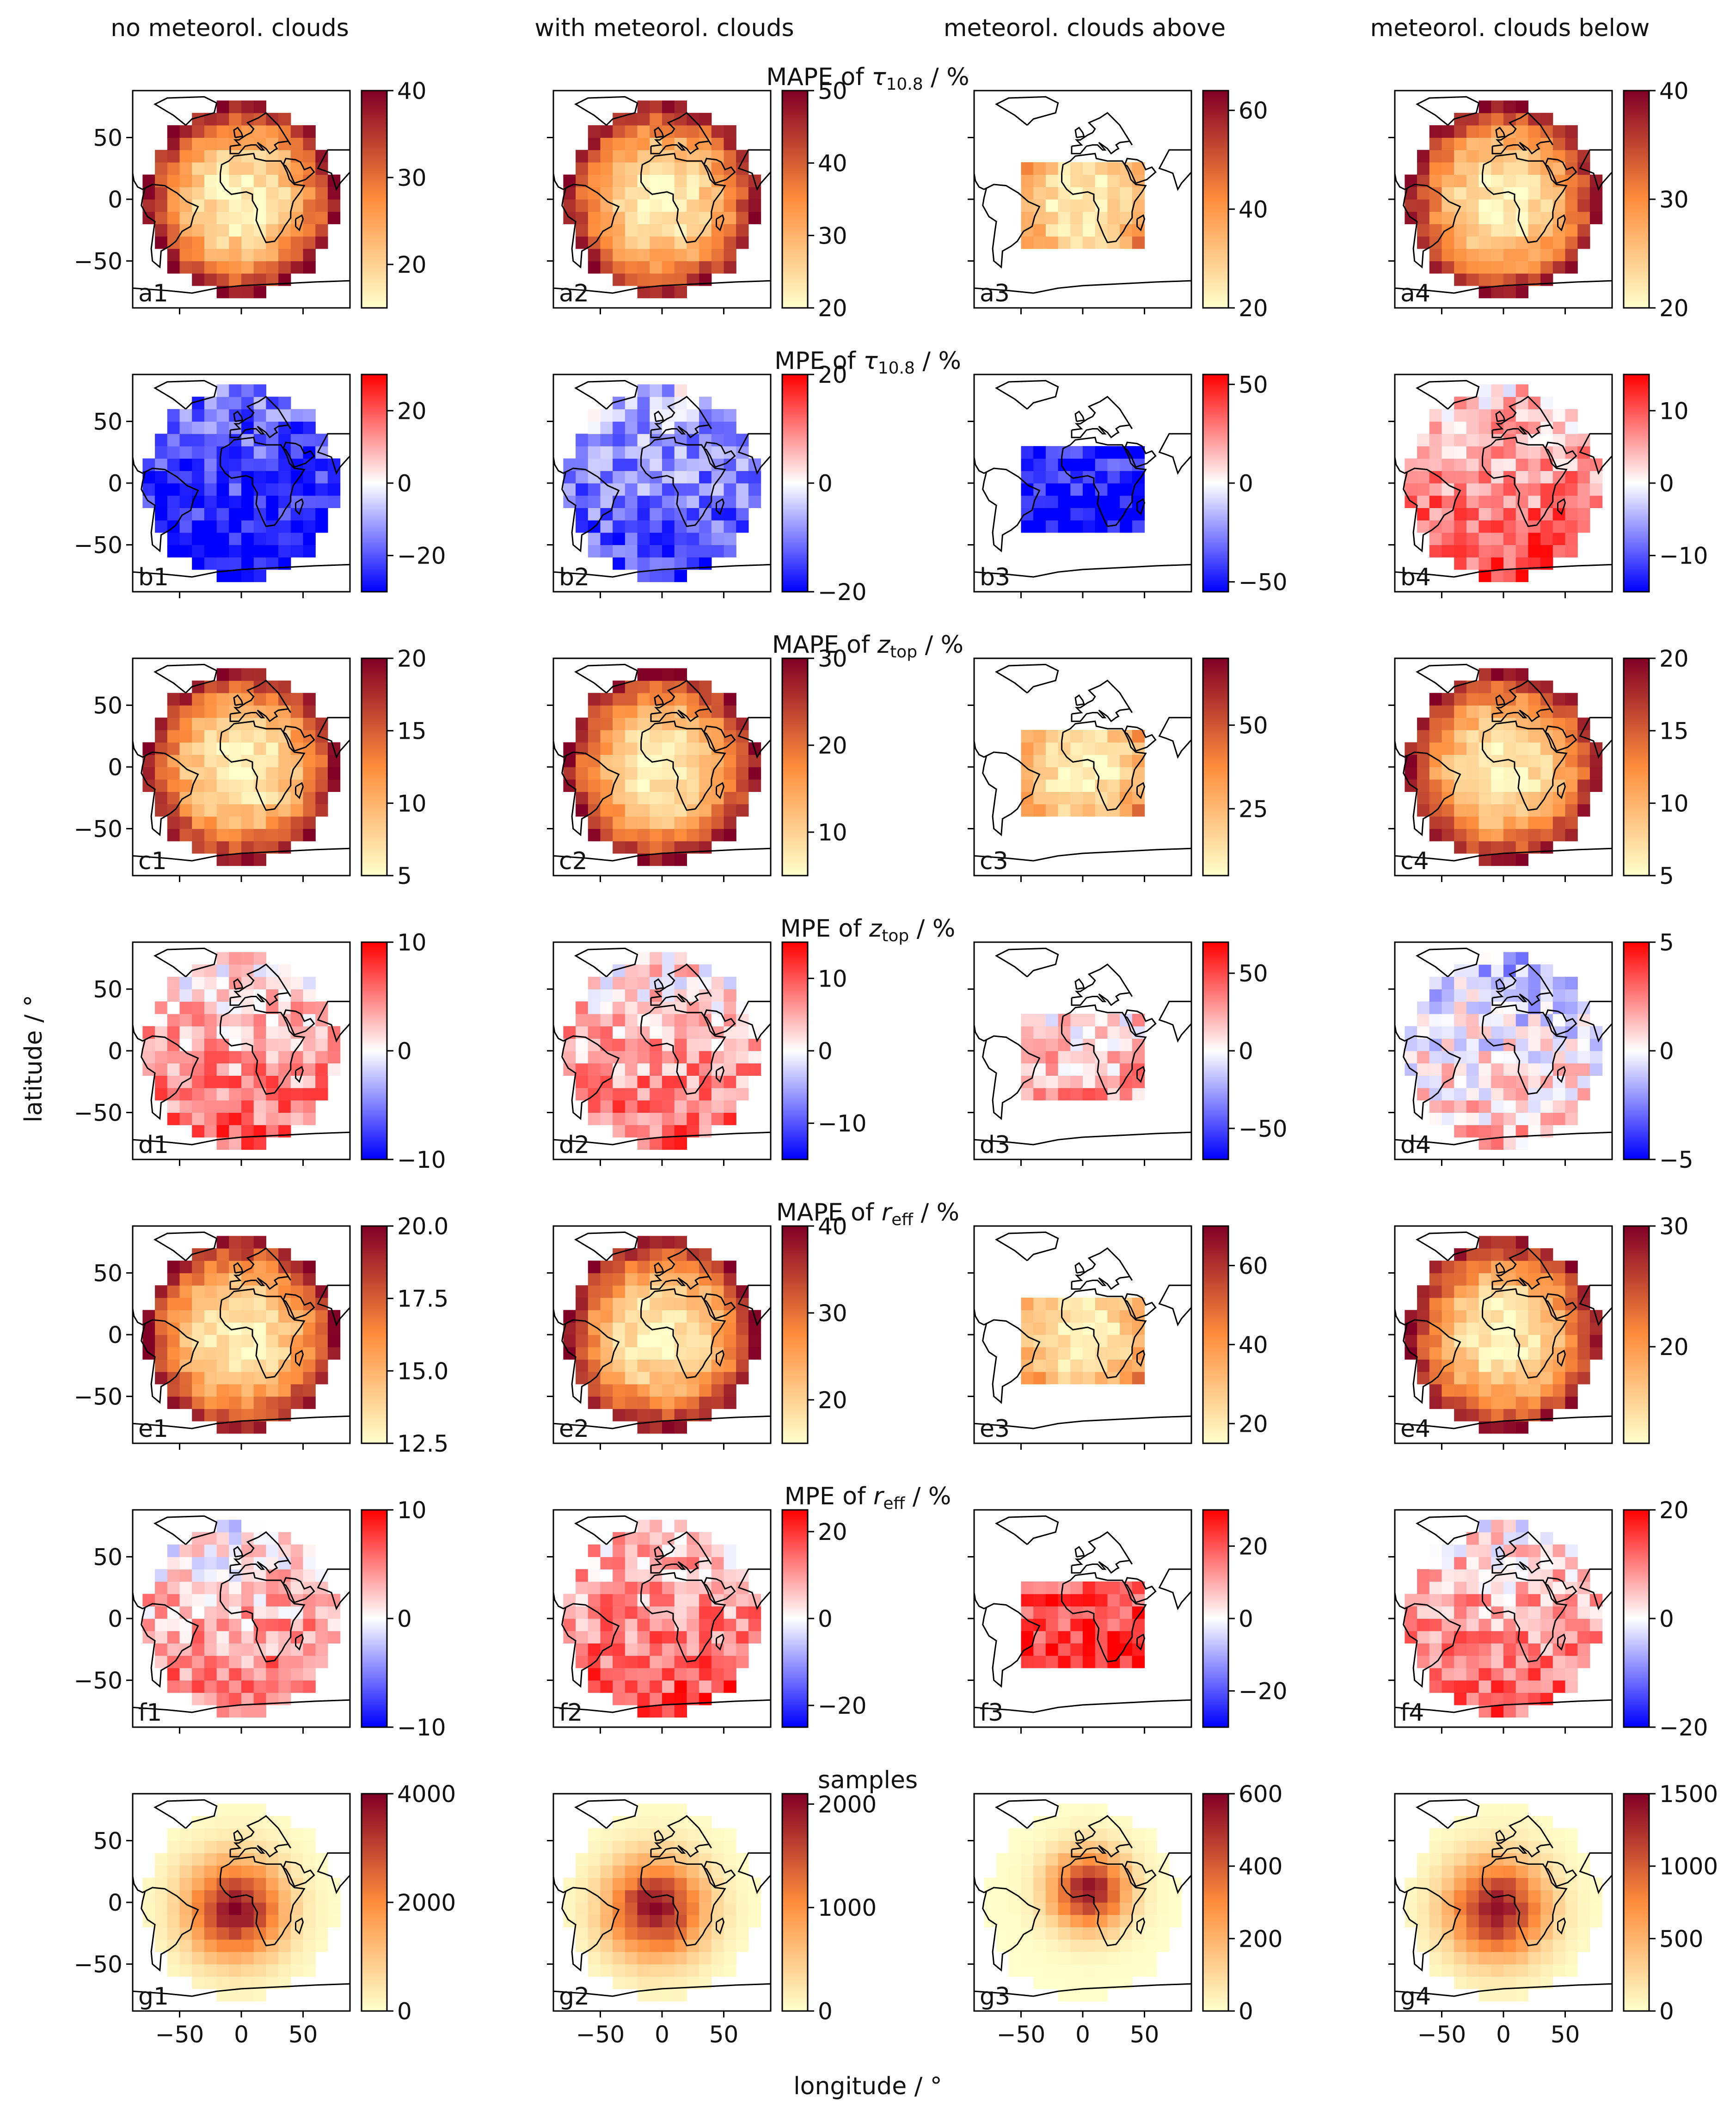 The height and width of the screenshot is (2103, 1736). Describe the element at coordinates (1253, 384) in the screenshot. I see `colorbar-tick-label: 50` at that location.